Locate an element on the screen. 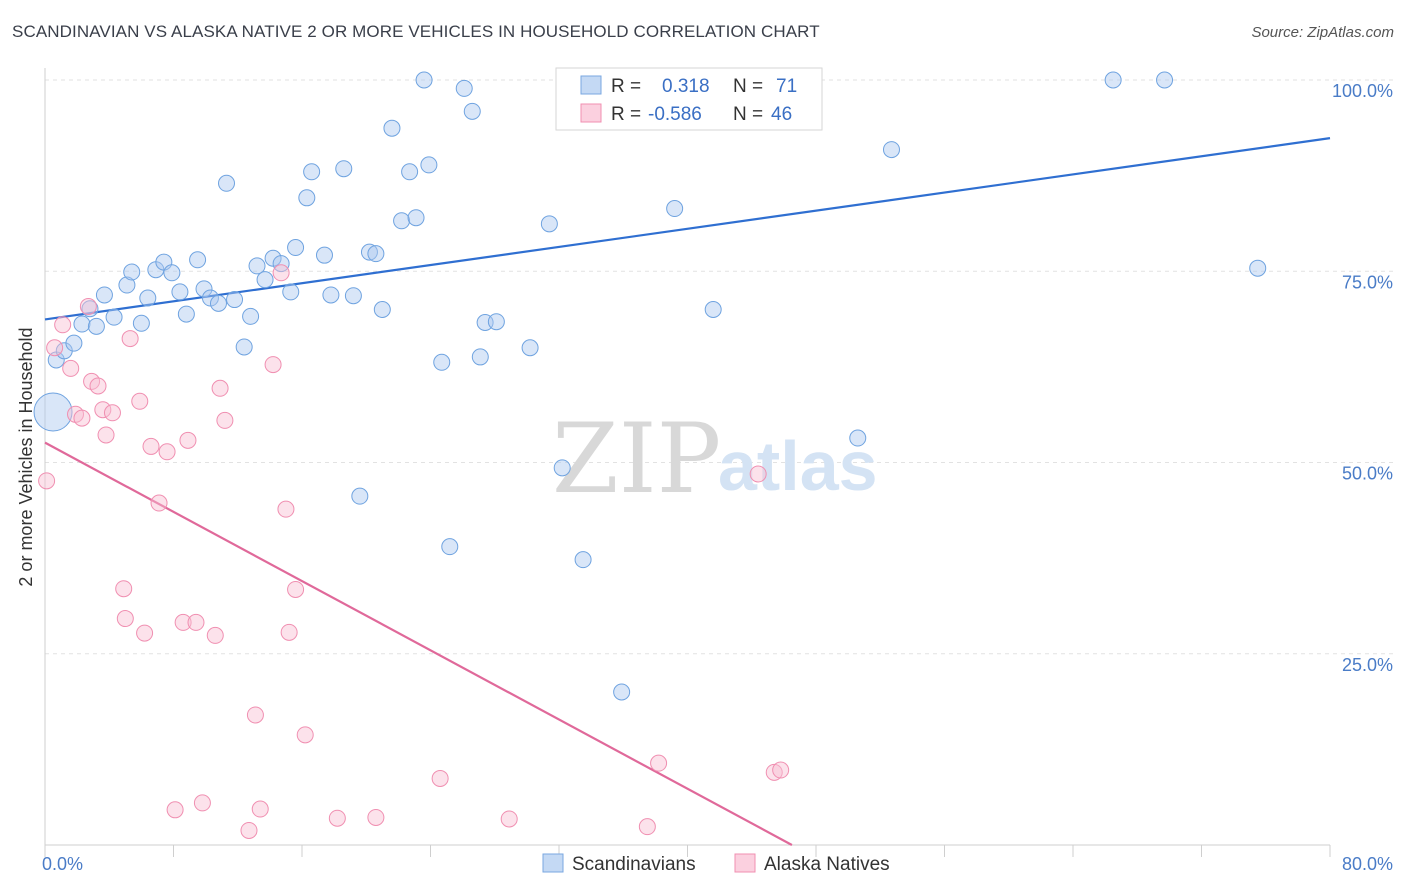 The width and height of the screenshot is (1406, 892). legend-n-label-1: N = is located at coordinates (748, 86).